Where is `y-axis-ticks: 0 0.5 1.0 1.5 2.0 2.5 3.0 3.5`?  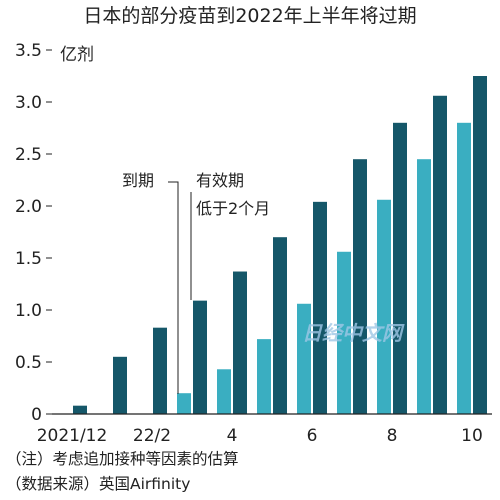 y-axis-ticks: 0 0.5 1.0 1.5 2.0 2.5 3.0 3.5 is located at coordinates (33, 233).